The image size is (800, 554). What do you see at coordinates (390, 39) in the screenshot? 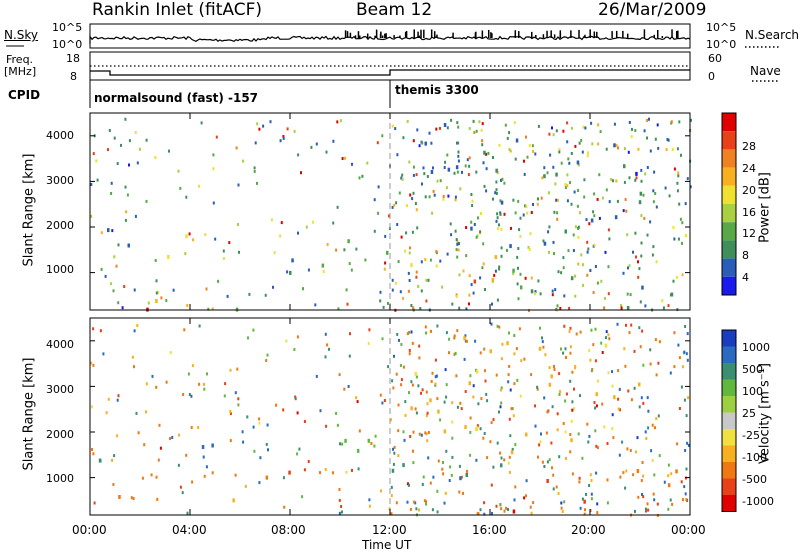
I see `nsky-line` at bounding box center [390, 39].